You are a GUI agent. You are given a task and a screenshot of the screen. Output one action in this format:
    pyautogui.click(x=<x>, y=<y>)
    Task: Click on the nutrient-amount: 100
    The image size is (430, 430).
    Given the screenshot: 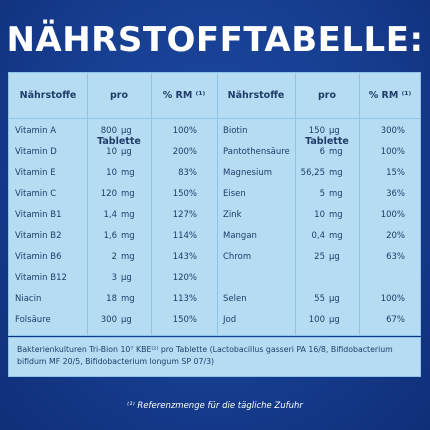 What is the action you would take?
    pyautogui.click(x=316, y=320)
    